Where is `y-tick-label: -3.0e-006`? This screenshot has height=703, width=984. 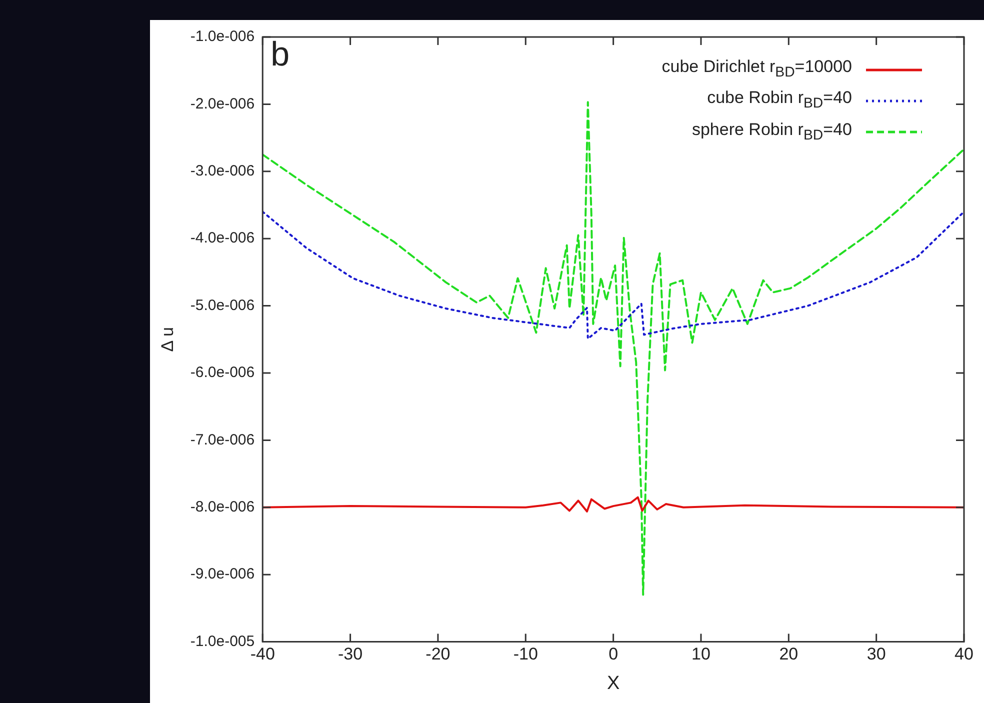
y-tick-label: -3.0e-006 is located at coordinates (222, 171).